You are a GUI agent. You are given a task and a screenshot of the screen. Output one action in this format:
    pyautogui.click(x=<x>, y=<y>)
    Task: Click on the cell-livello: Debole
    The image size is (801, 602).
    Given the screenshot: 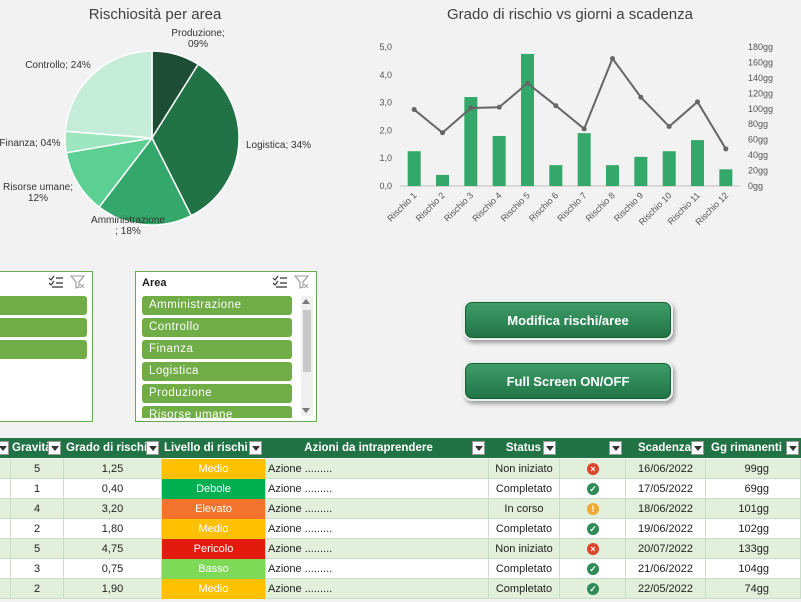 What is the action you would take?
    pyautogui.click(x=214, y=489)
    